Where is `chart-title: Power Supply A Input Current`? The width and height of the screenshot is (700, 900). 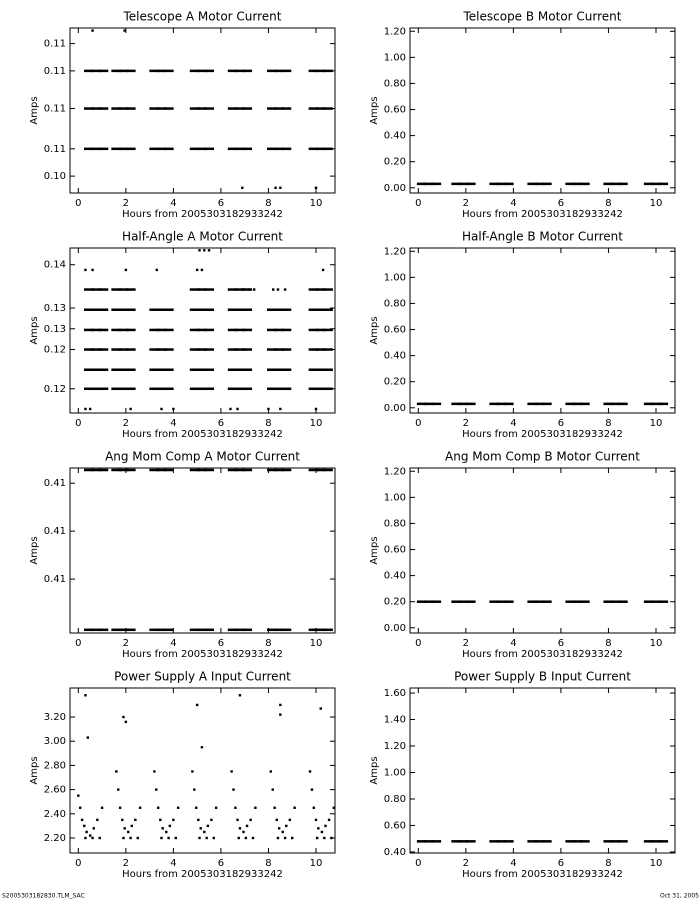
chart-title: Power Supply A Input Current is located at coordinates (202, 677).